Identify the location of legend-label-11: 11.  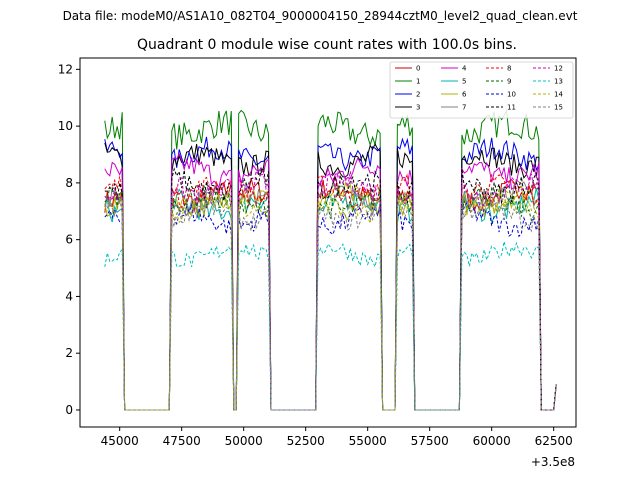
(511, 108).